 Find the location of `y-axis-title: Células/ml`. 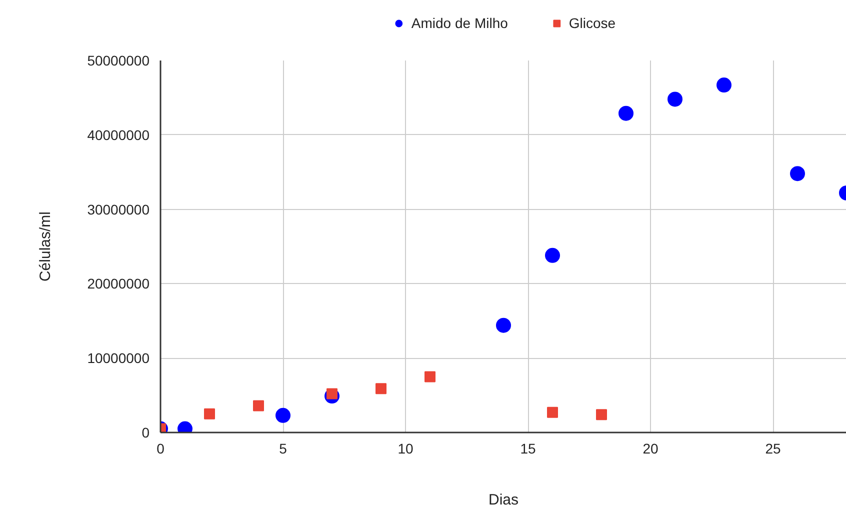

y-axis-title: Células/ml is located at coordinates (45, 246).